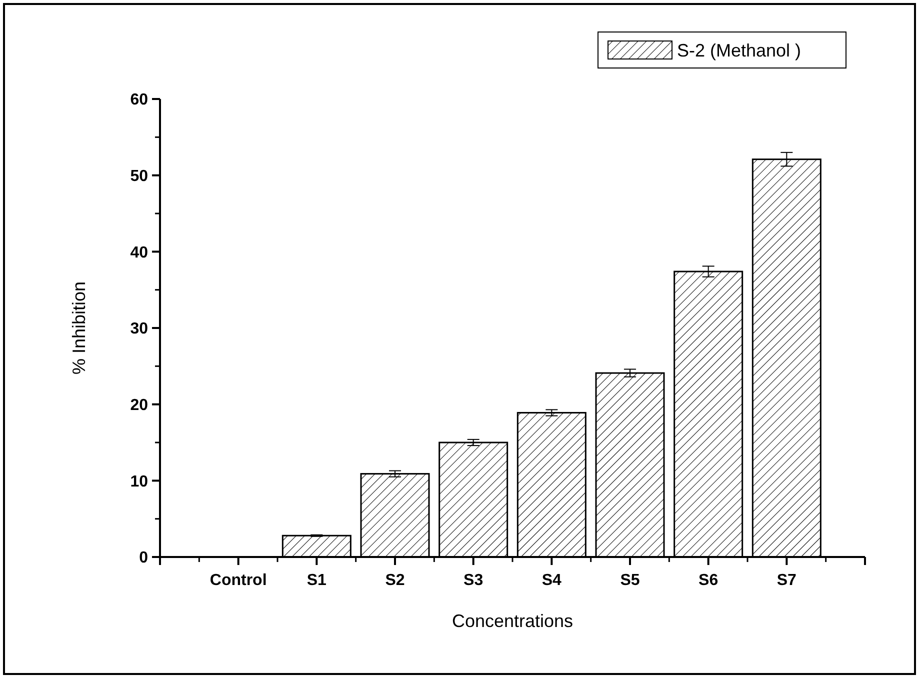 The height and width of the screenshot is (679, 920). I want to click on y-tick-label: 50, so click(139, 176).